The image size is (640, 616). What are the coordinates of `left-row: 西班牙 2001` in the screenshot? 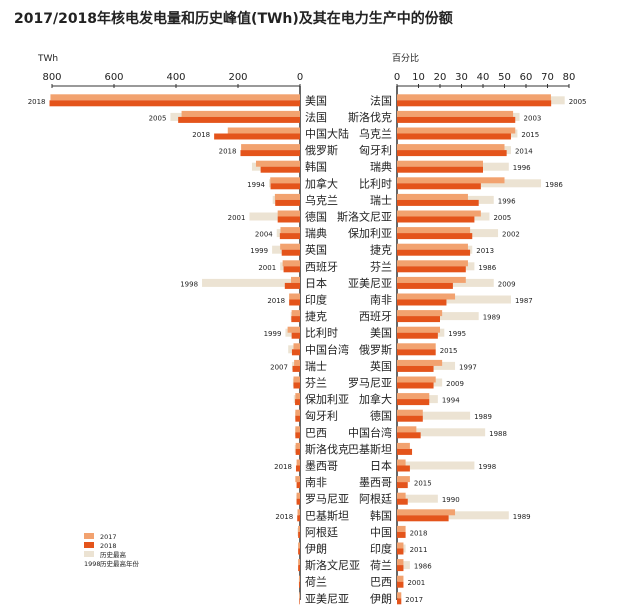 It's located at (298, 266).